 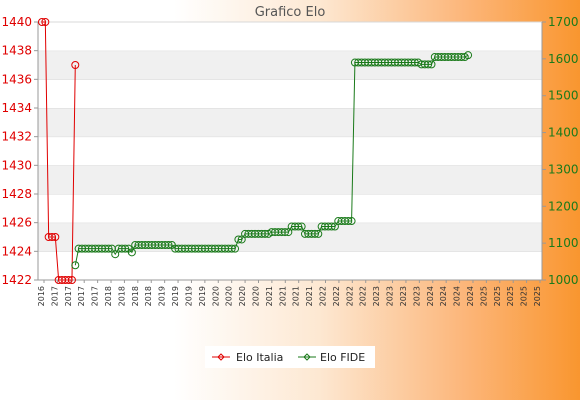 What do you see at coordinates (16, 194) in the screenshot?
I see `left-tick-label: 1428` at bounding box center [16, 194].